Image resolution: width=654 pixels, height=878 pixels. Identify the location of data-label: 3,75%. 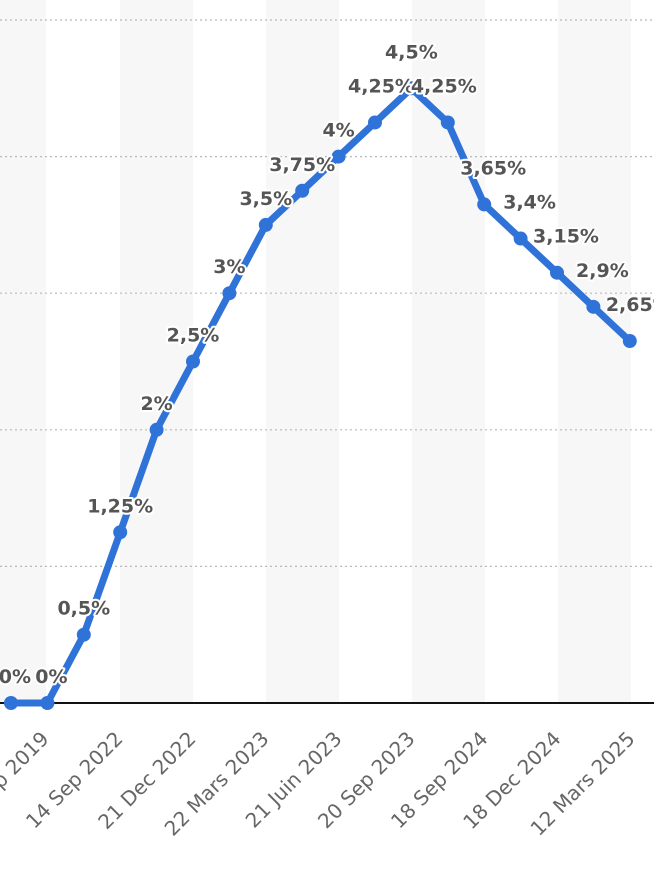
(302, 165).